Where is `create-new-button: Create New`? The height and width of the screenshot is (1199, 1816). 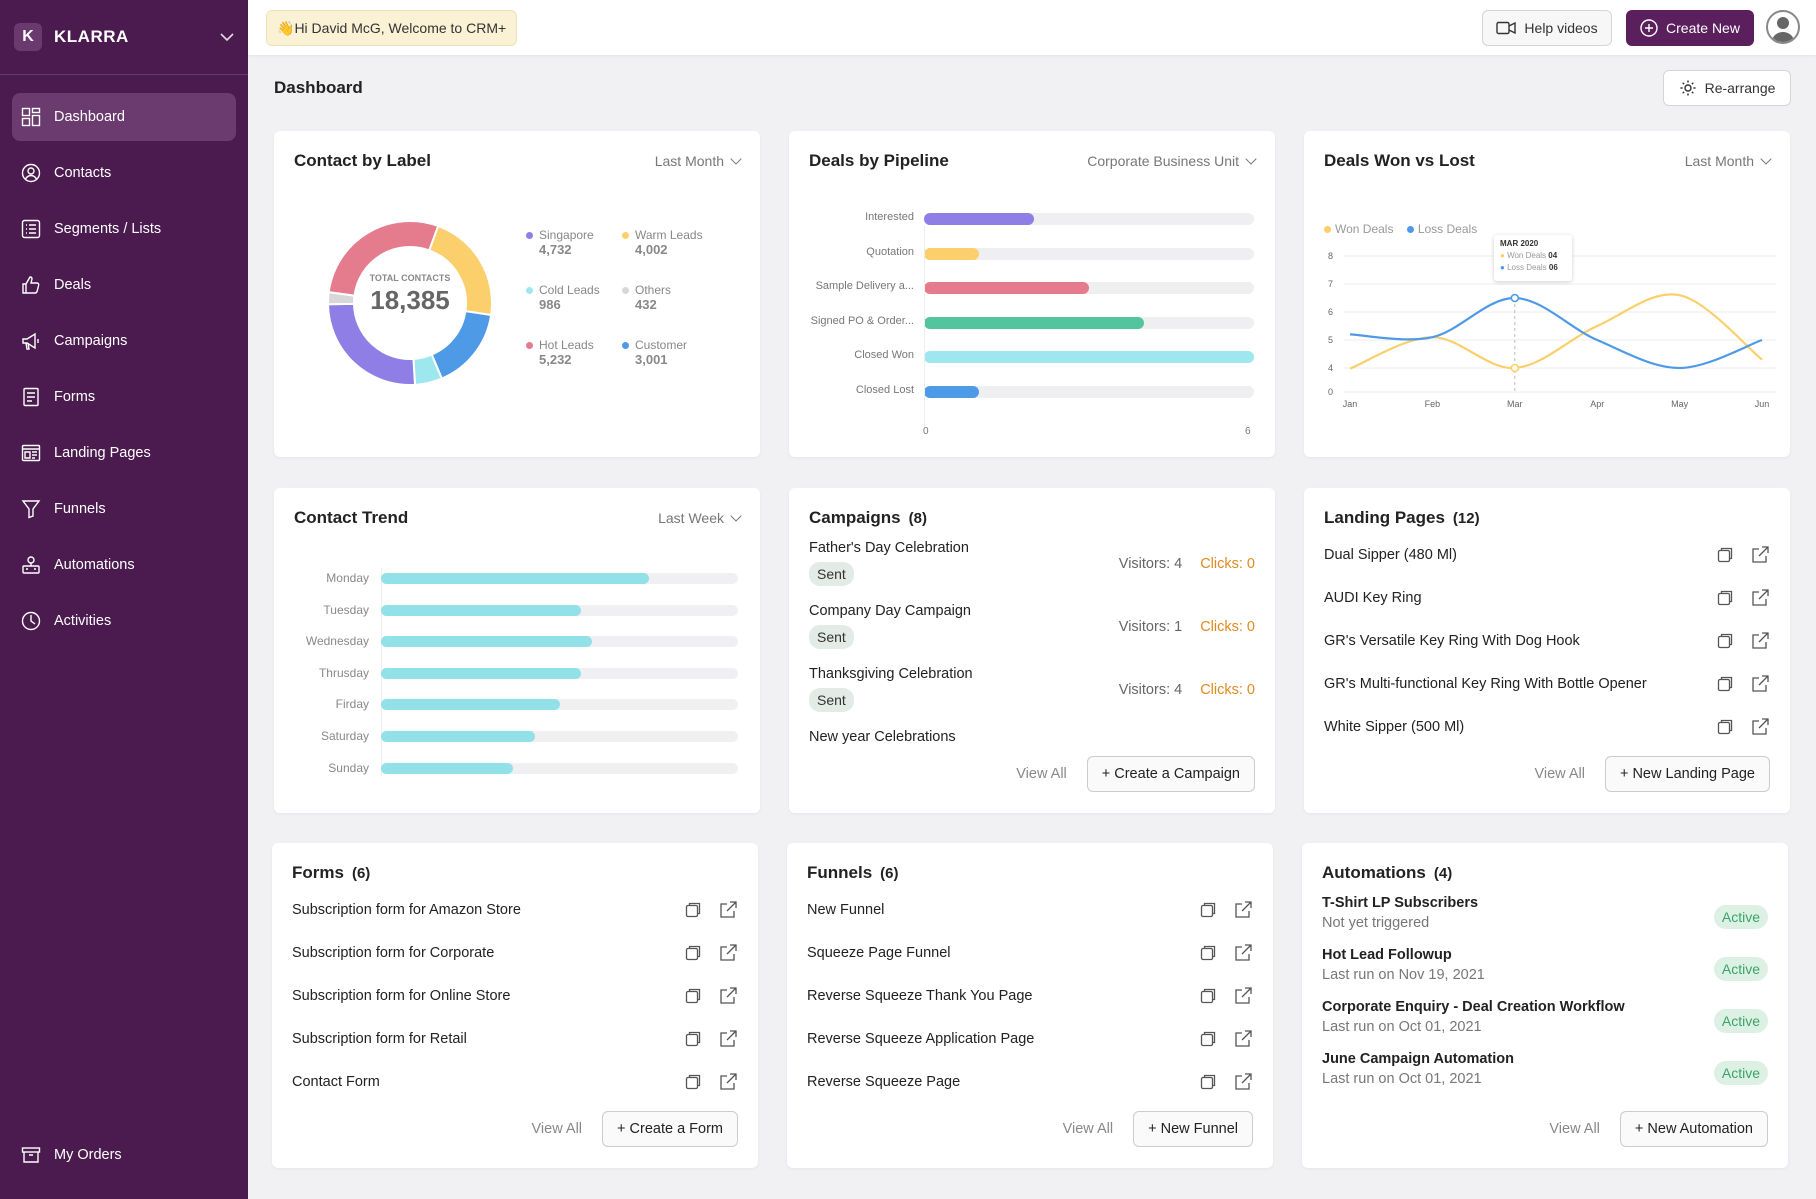 create-new-button: Create New is located at coordinates (1690, 28).